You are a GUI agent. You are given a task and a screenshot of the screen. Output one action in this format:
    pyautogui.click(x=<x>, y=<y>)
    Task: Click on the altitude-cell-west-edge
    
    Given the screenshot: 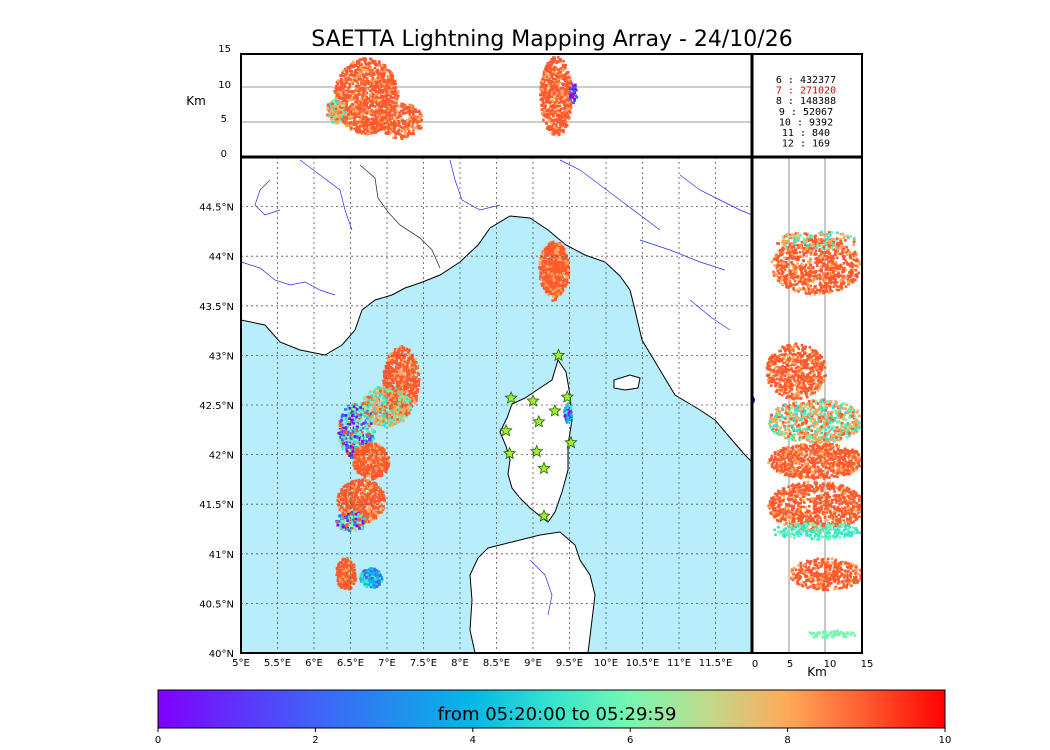 What is the action you would take?
    pyautogui.click(x=337, y=112)
    